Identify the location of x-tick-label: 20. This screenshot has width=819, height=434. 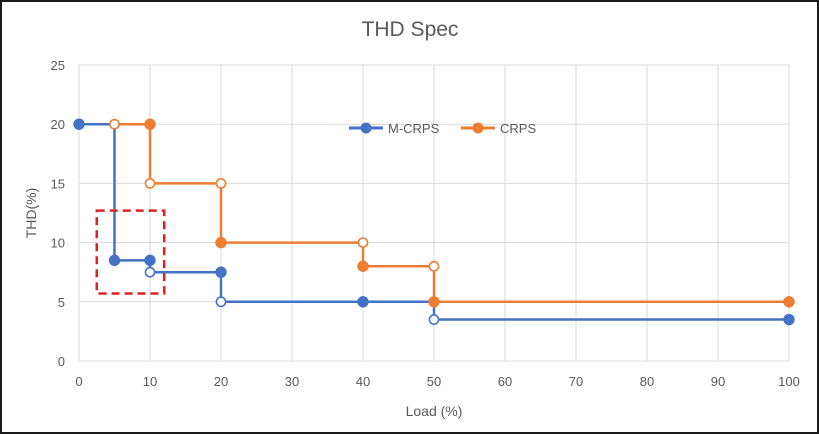
(221, 381).